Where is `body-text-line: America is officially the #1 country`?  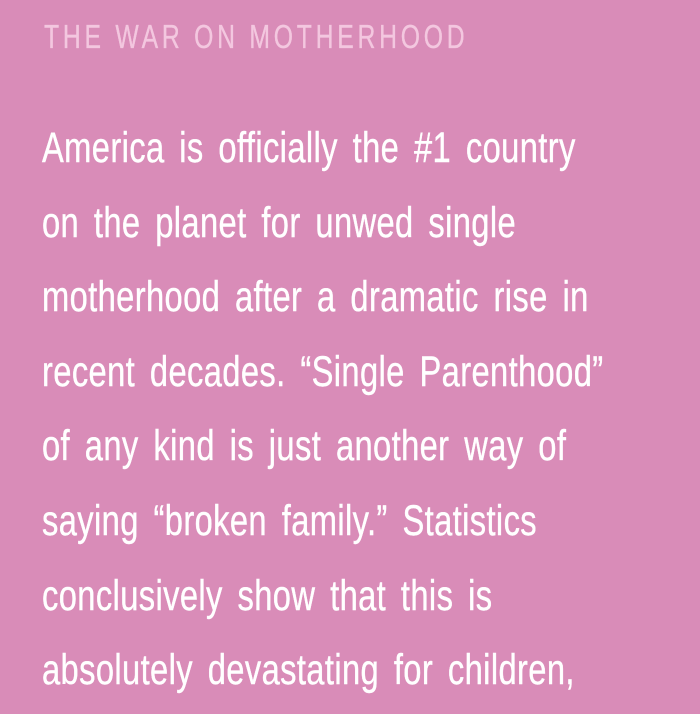
body-text-line: America is officially the #1 country is located at coordinates (309, 148).